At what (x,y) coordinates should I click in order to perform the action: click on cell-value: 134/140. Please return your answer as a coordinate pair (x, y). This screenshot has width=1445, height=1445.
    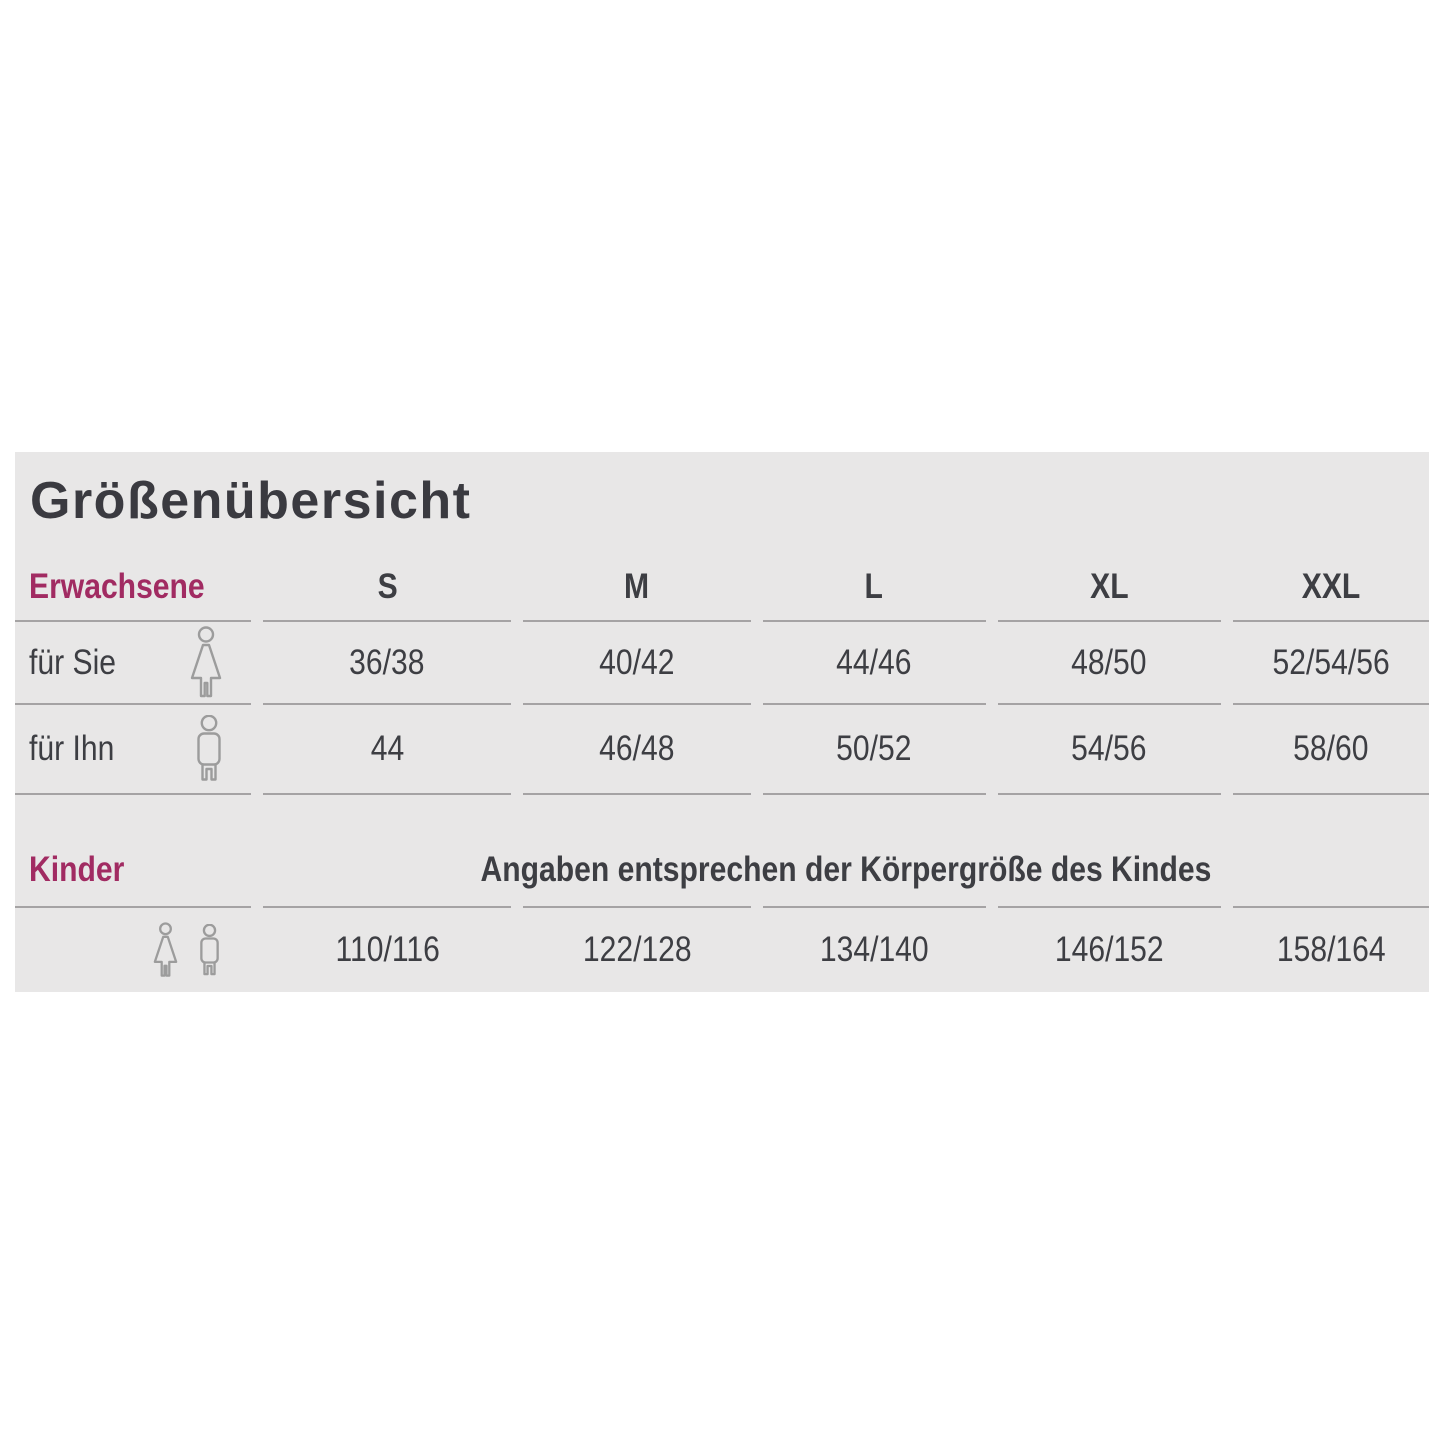
    Looking at the image, I should click on (874, 949).